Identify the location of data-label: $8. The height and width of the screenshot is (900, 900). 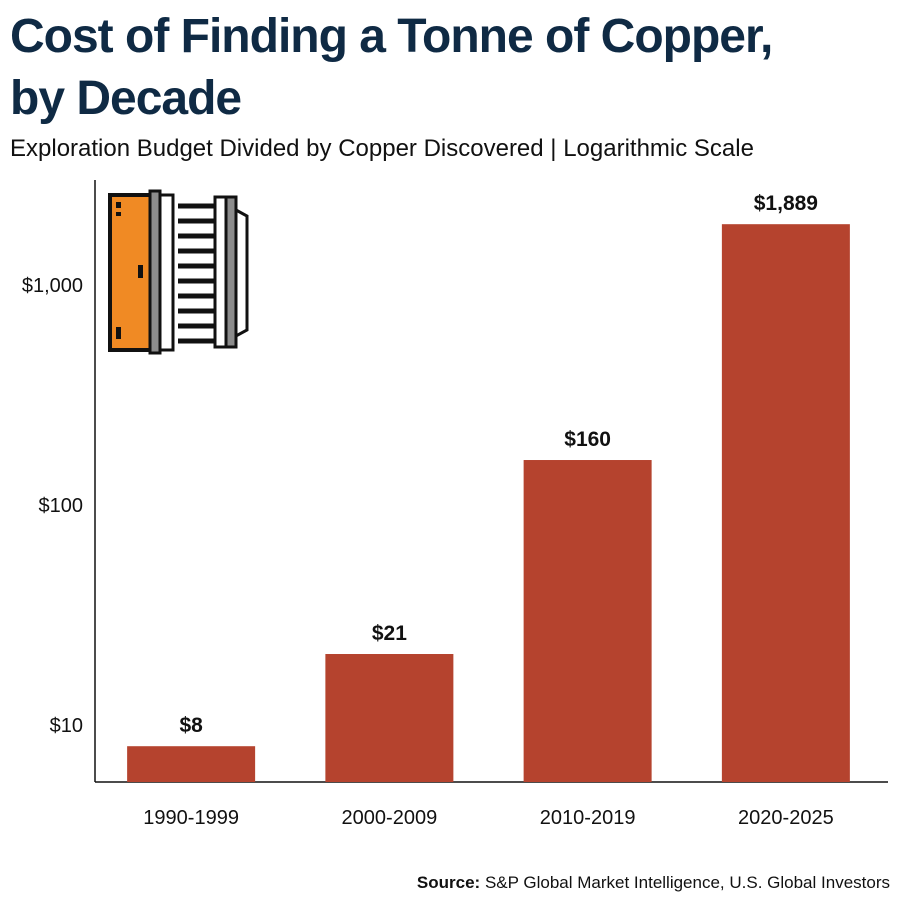
(191, 725).